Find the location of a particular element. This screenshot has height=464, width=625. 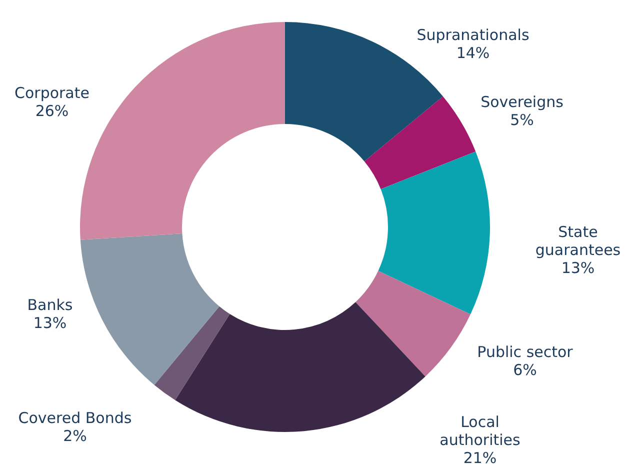

data-label: 14% is located at coordinates (473, 53).